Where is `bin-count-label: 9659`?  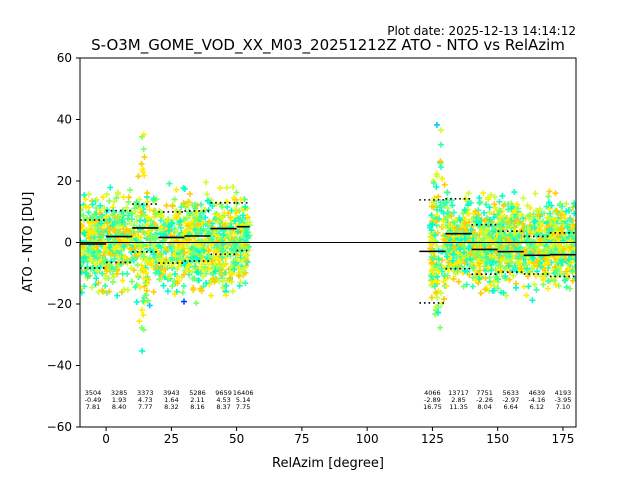 bin-count-label: 9659 is located at coordinates (223, 393).